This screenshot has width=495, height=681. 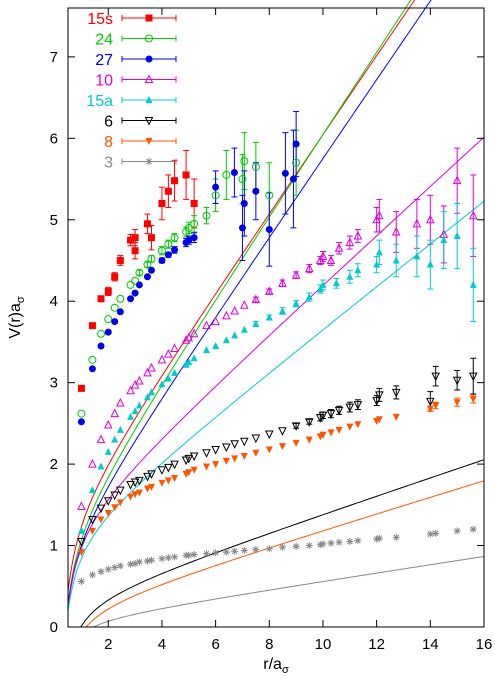 I want to click on legend-entry-6: 6, so click(x=140, y=122).